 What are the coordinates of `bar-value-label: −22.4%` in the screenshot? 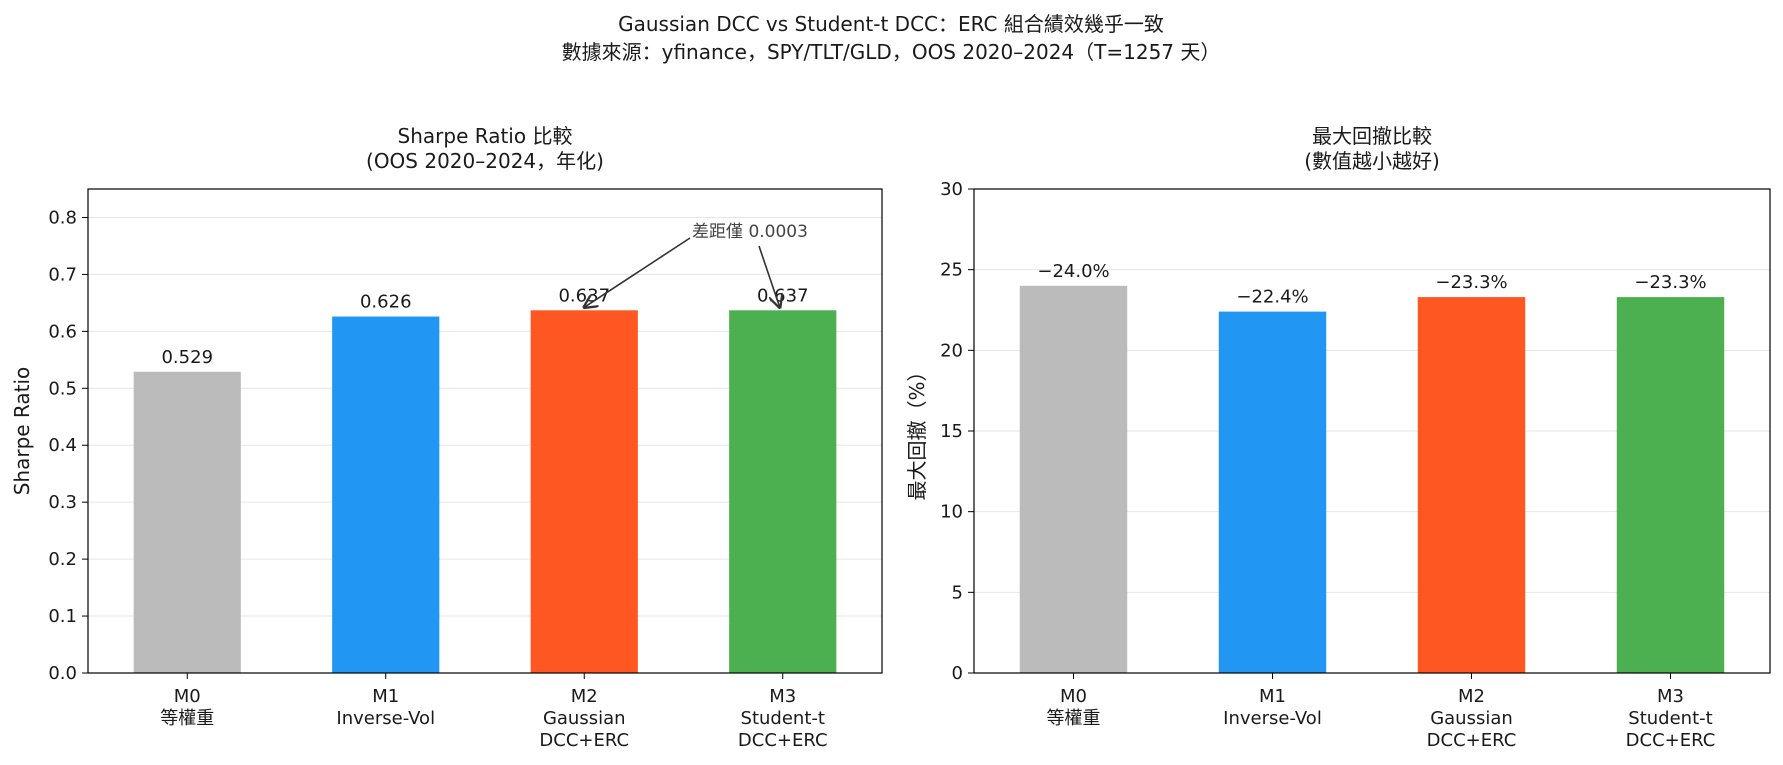 It's located at (1272, 297).